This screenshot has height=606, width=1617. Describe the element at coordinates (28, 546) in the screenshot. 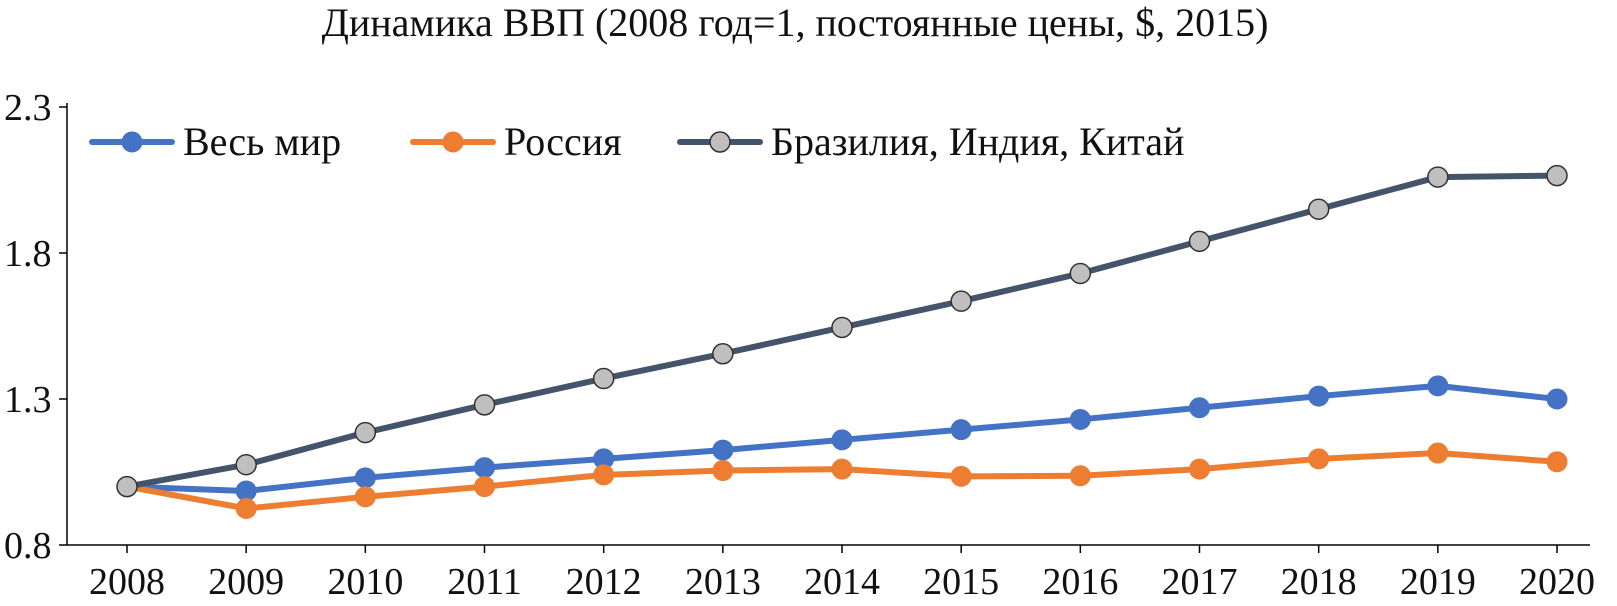

I see `y-tick-label: 0.8` at that location.